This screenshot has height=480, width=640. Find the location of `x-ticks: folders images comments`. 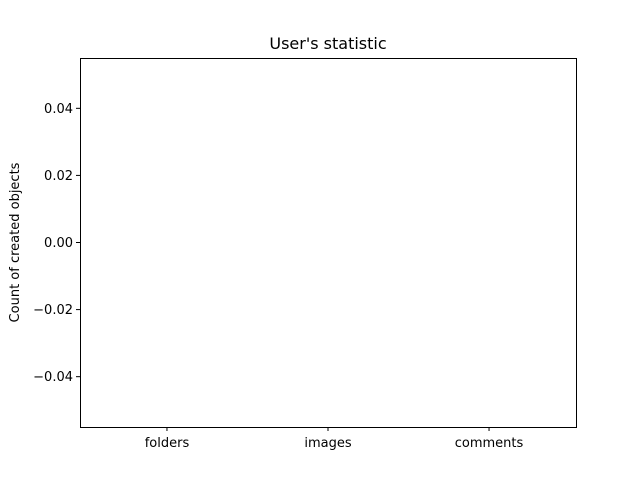

x-ticks: folders images comments is located at coordinates (334, 439).